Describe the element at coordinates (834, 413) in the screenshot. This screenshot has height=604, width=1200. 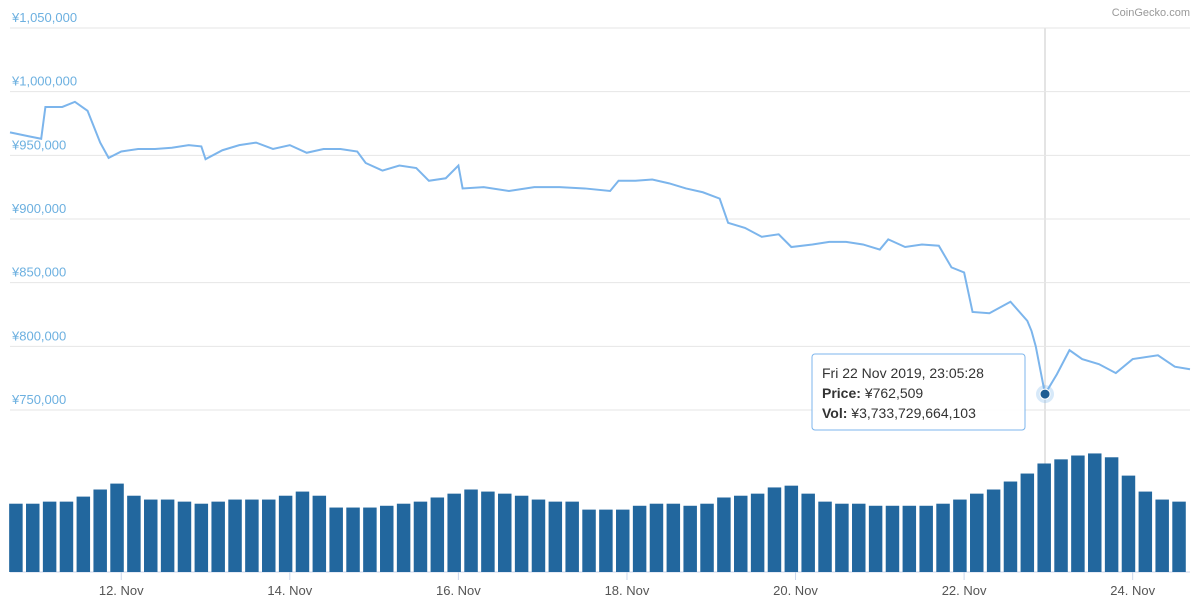
I see `tooltip-vol-label: Vol:` at that location.